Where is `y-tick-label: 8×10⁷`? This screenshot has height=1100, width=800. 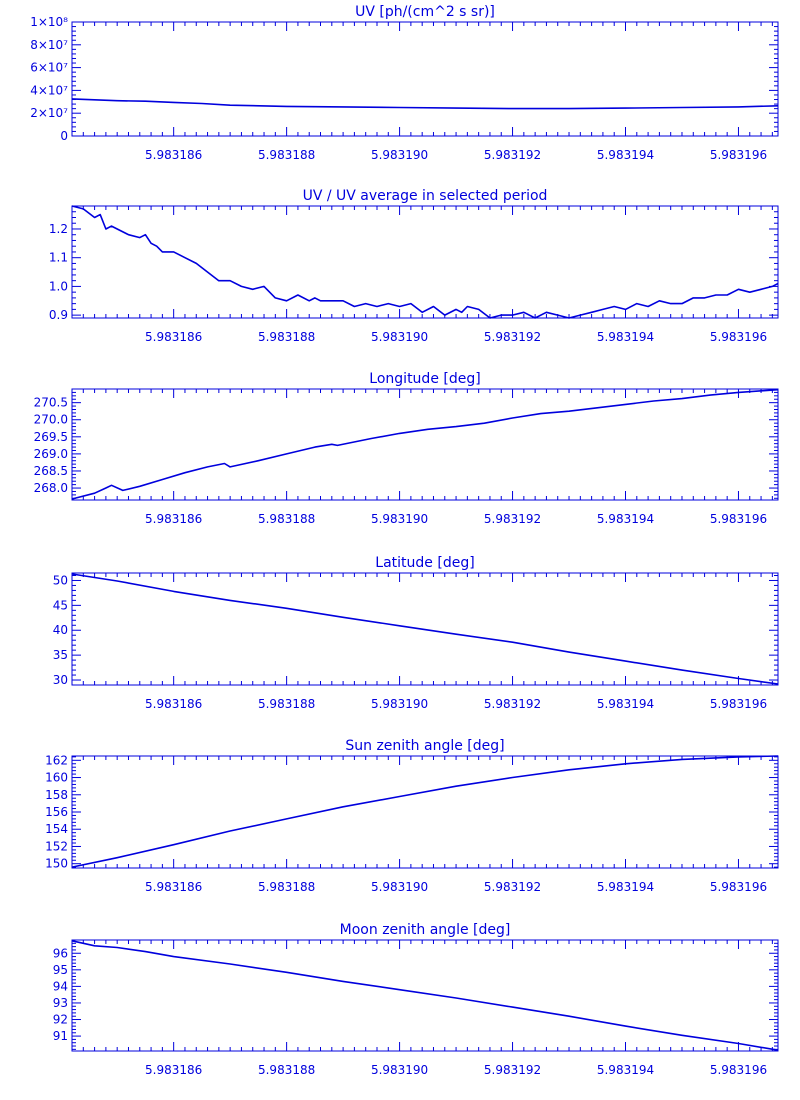 y-tick-label: 8×10⁷ is located at coordinates (49, 45).